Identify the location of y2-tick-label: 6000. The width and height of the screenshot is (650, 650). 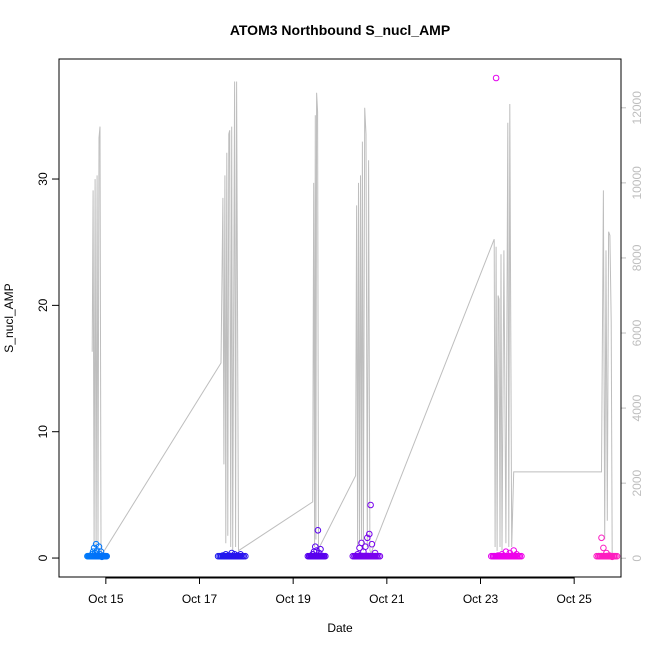
(637, 332).